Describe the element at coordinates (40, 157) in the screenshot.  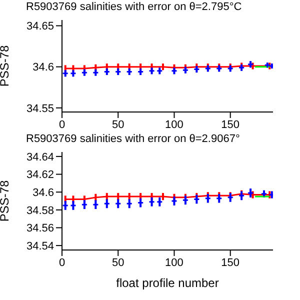
I see `y-tick-label: 34.64` at that location.